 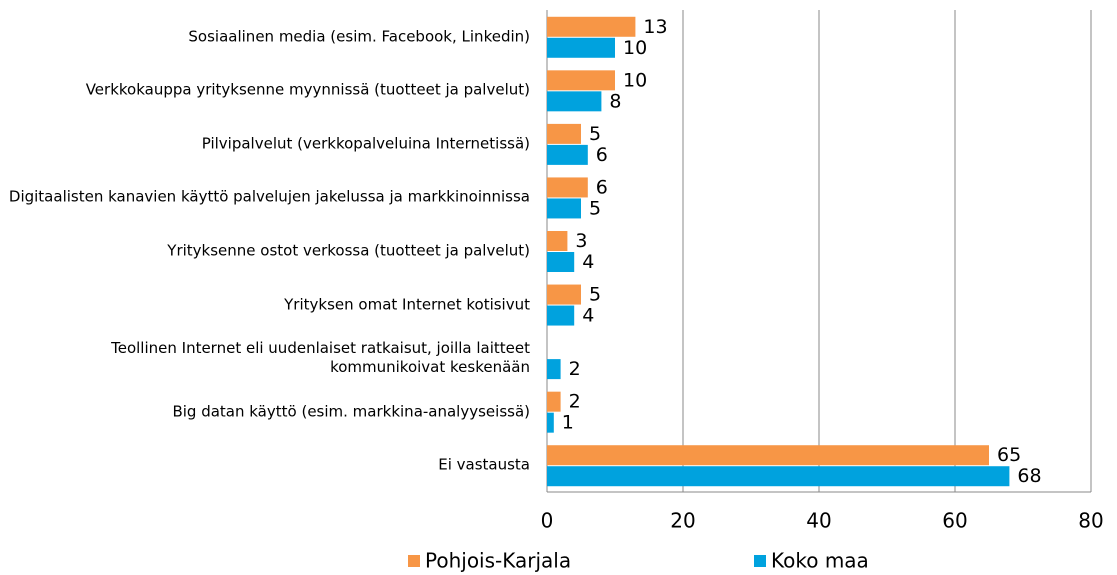 I want to click on data-label: 65, so click(x=1009, y=455).